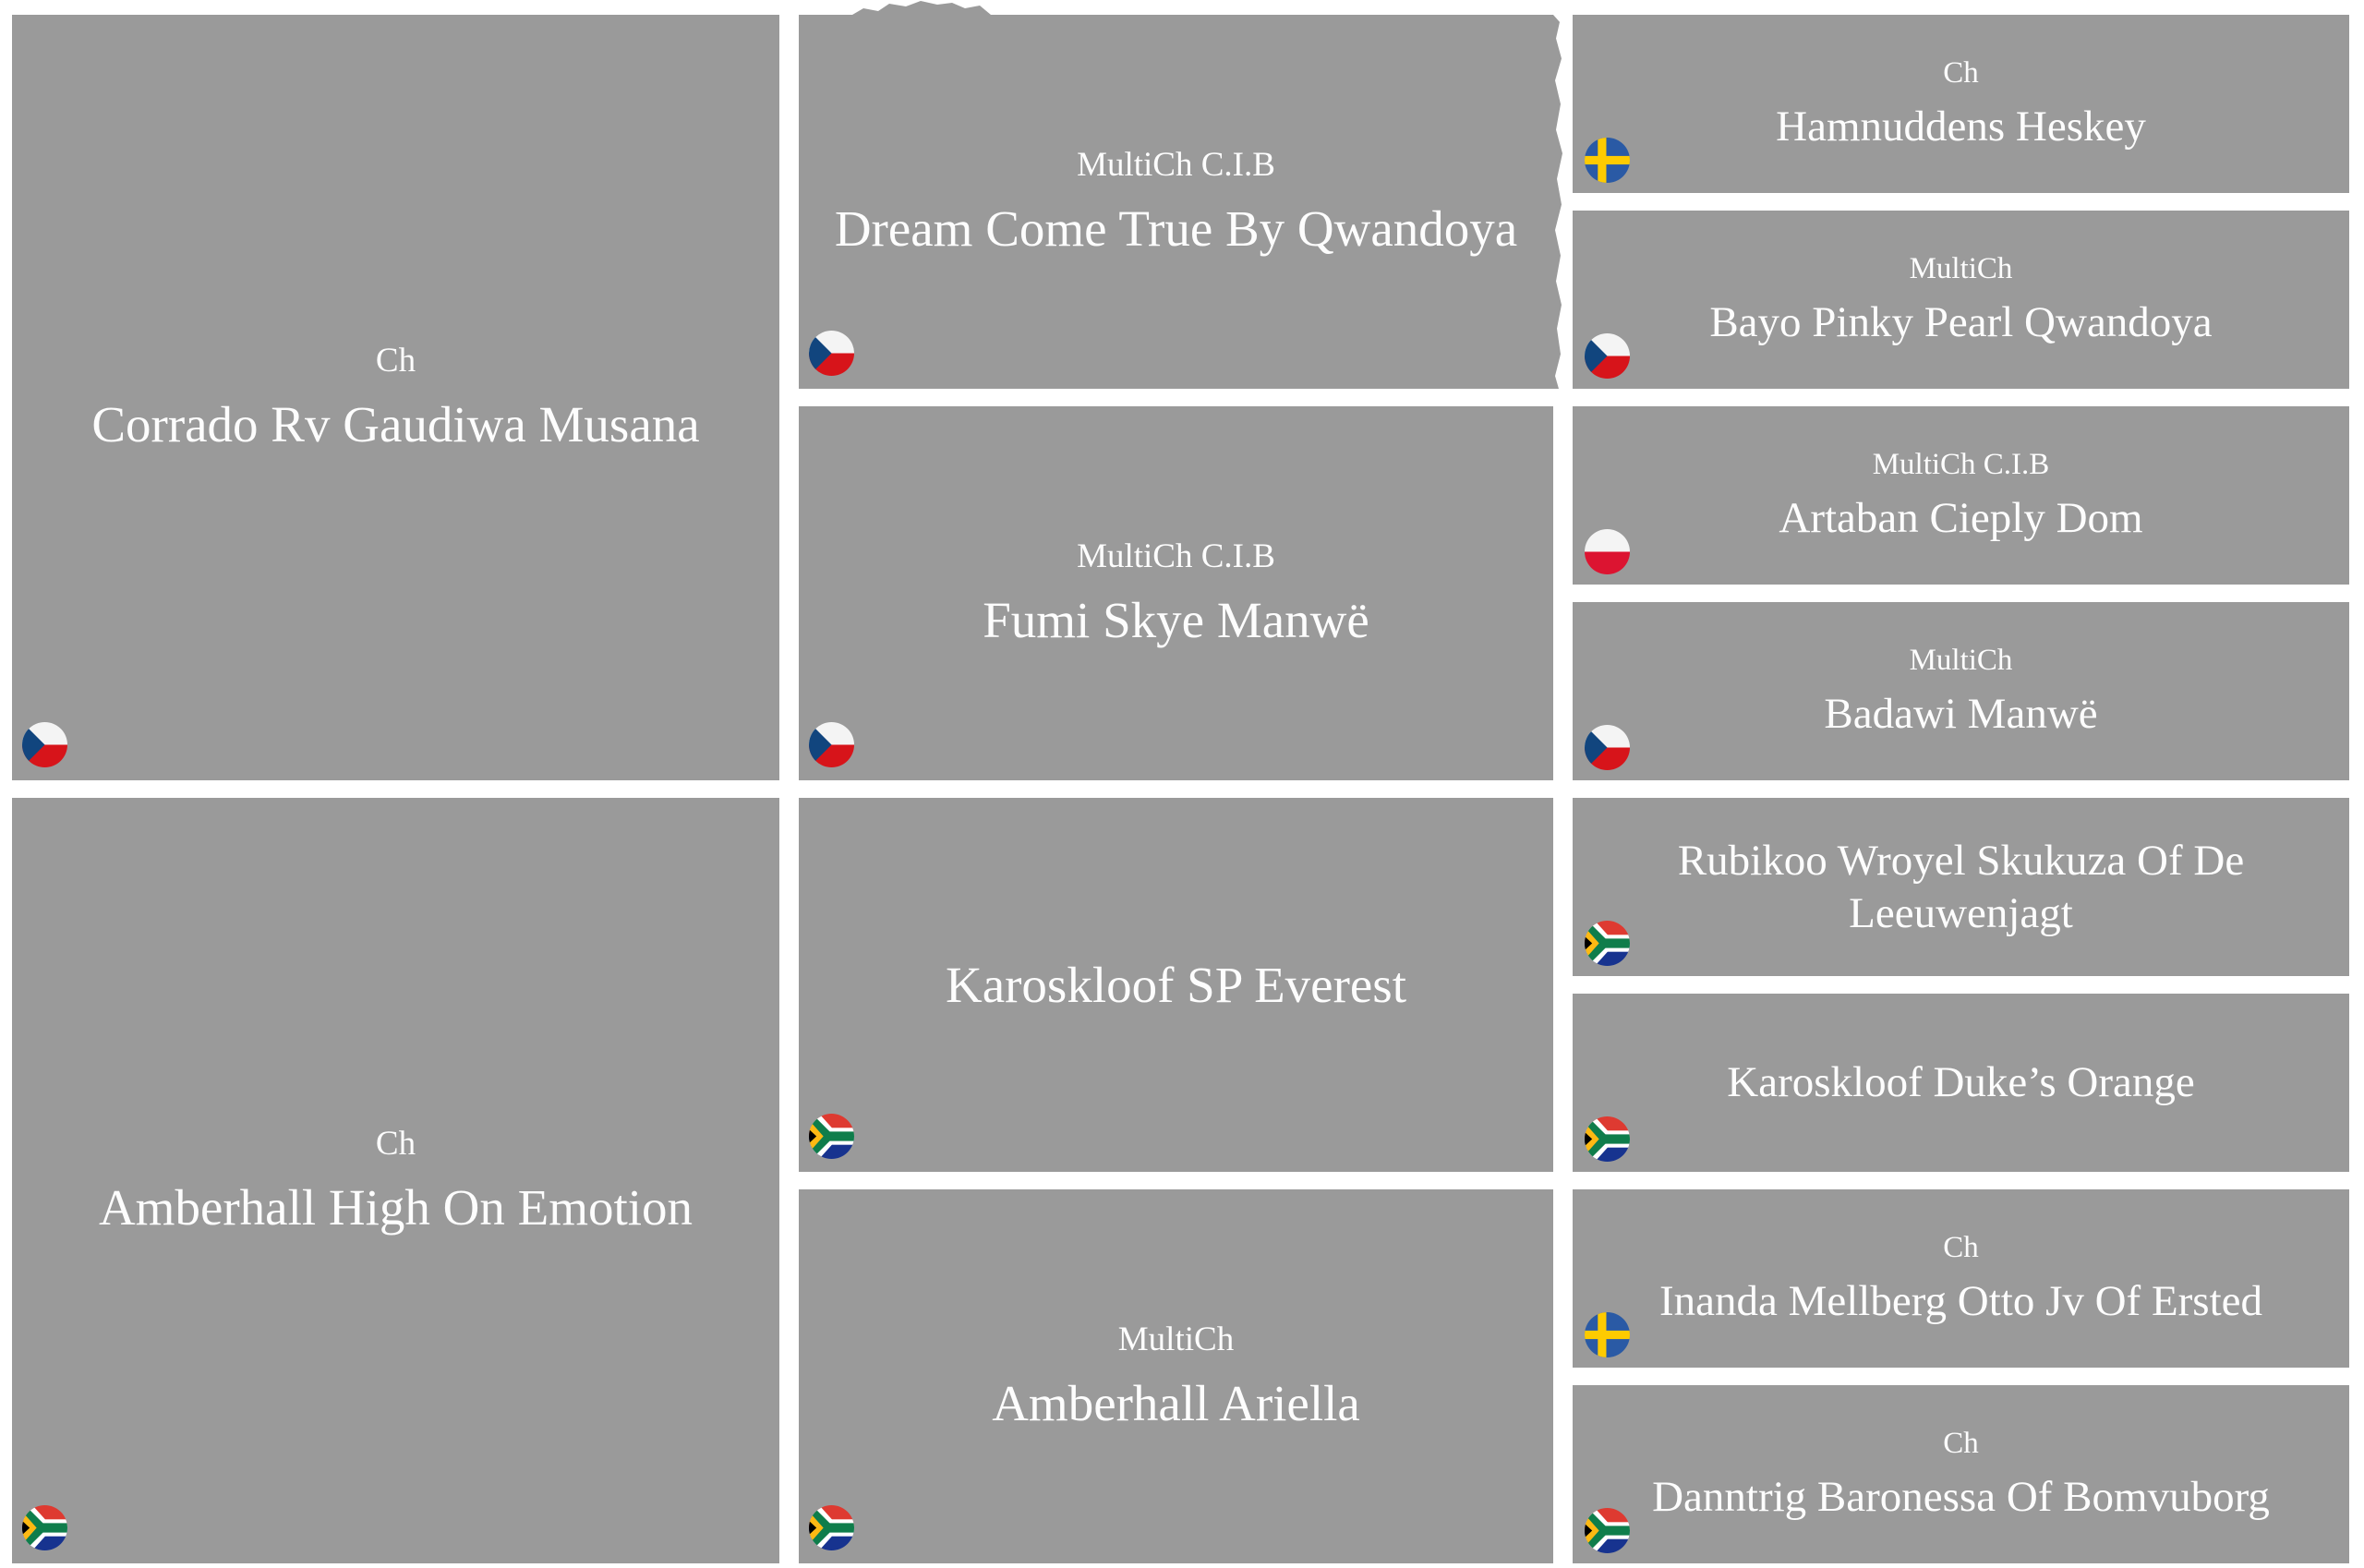 Image resolution: width=2364 pixels, height=1568 pixels. I want to click on pedigree-card-grandsire: Karoskloof SP Everest, so click(1176, 985).